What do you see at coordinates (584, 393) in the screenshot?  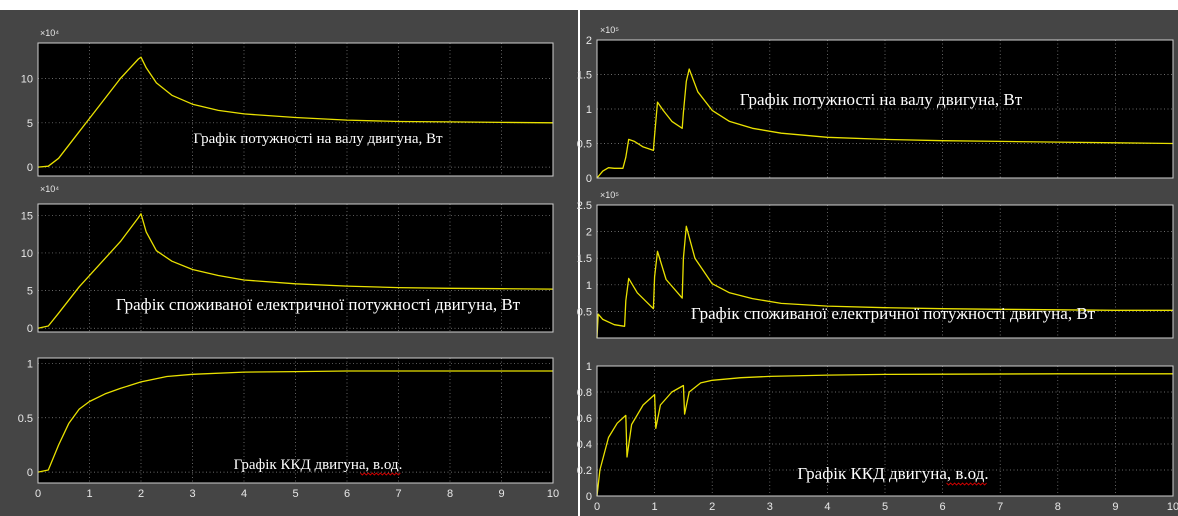 I see `y-tick-label: 0.8` at bounding box center [584, 393].